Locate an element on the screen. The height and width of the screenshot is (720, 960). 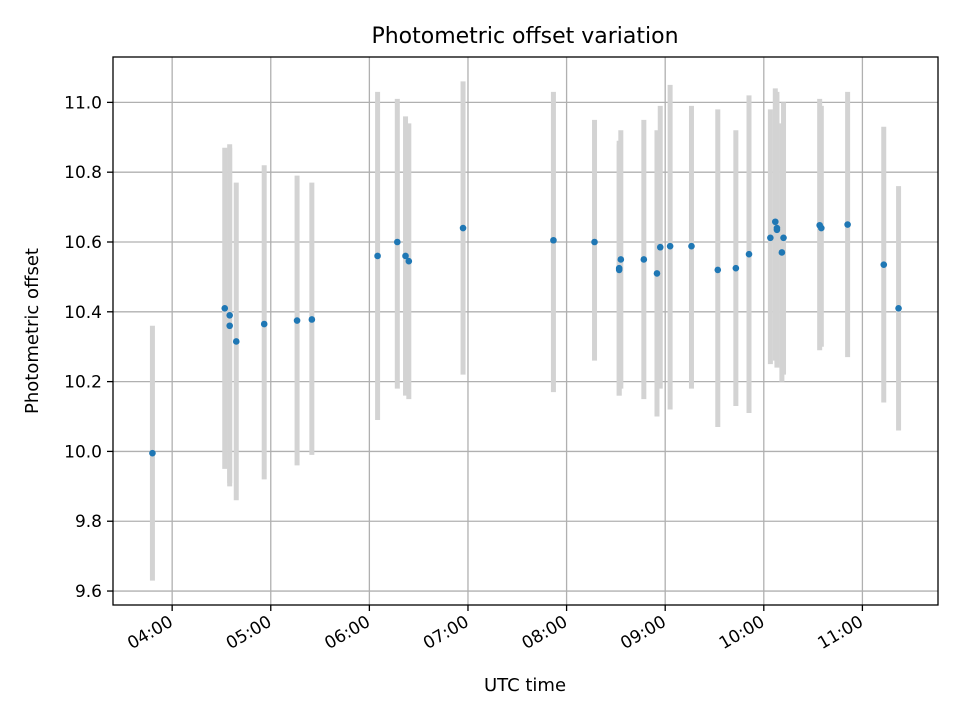
y-tick-label: 10.4 is located at coordinates (83, 313).